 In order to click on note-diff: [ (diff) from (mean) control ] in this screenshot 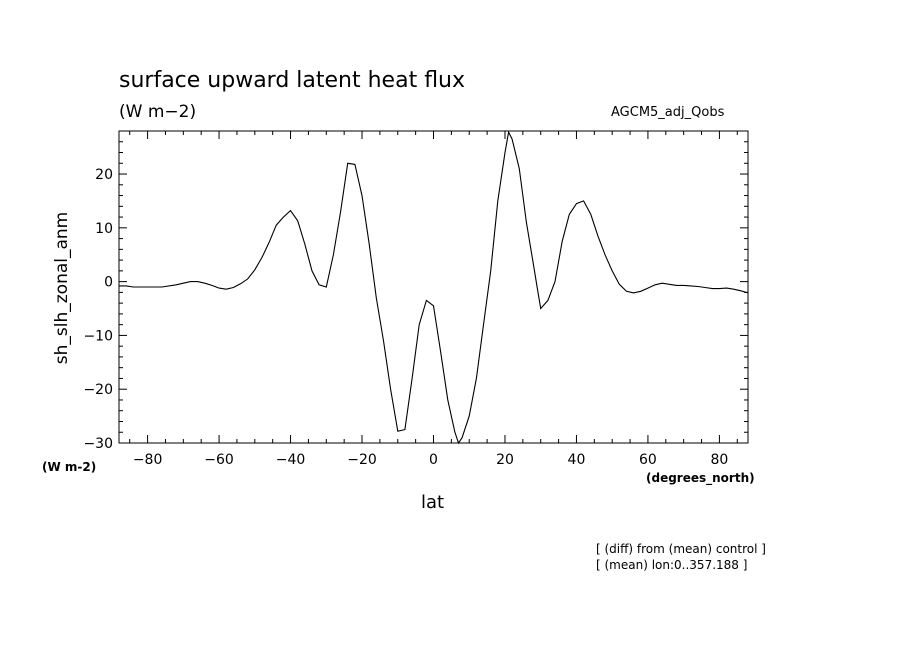, I will do `click(681, 549)`.